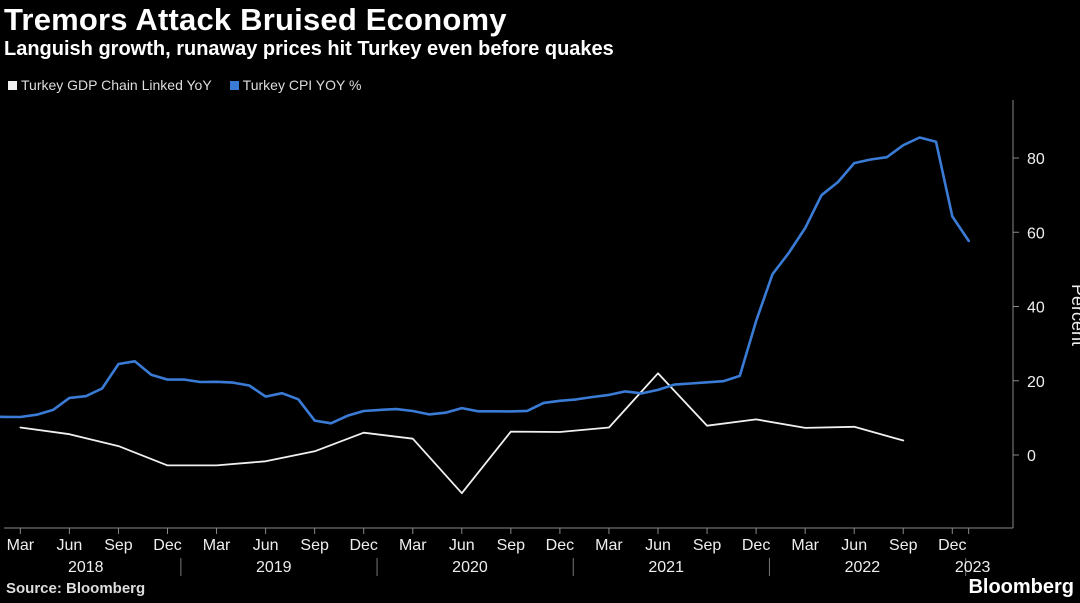  What do you see at coordinates (1074, 315) in the screenshot?
I see `y-axis-label: Percent` at bounding box center [1074, 315].